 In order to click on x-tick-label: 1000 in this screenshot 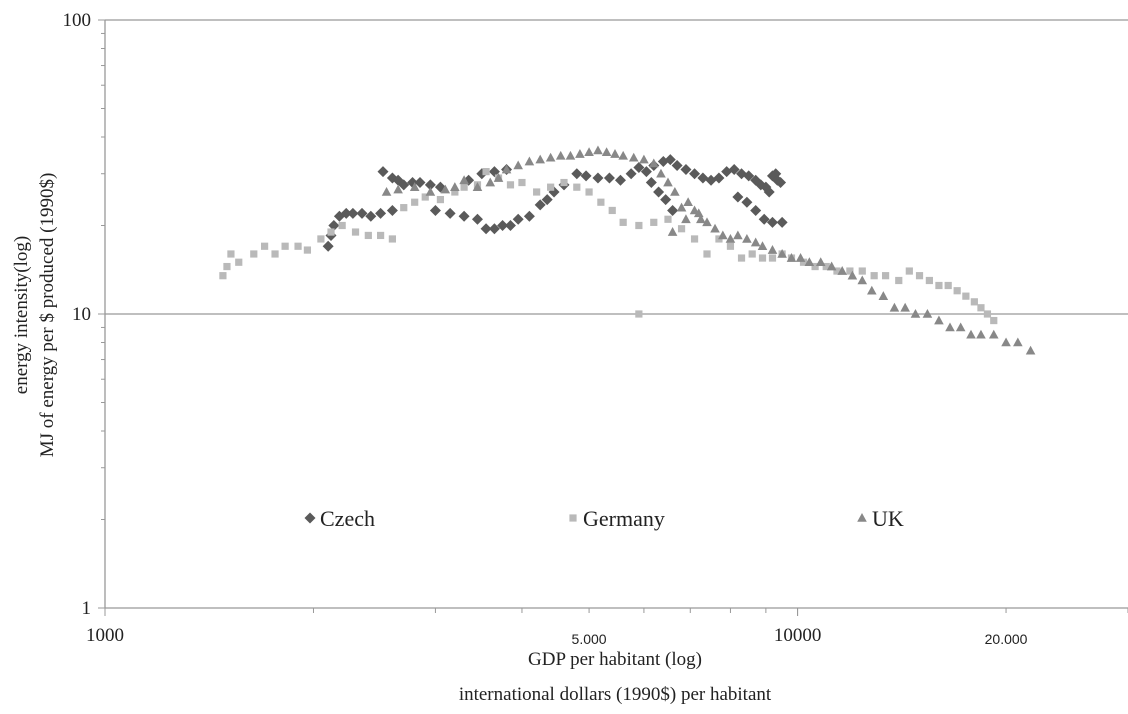, I will do `click(105, 635)`.